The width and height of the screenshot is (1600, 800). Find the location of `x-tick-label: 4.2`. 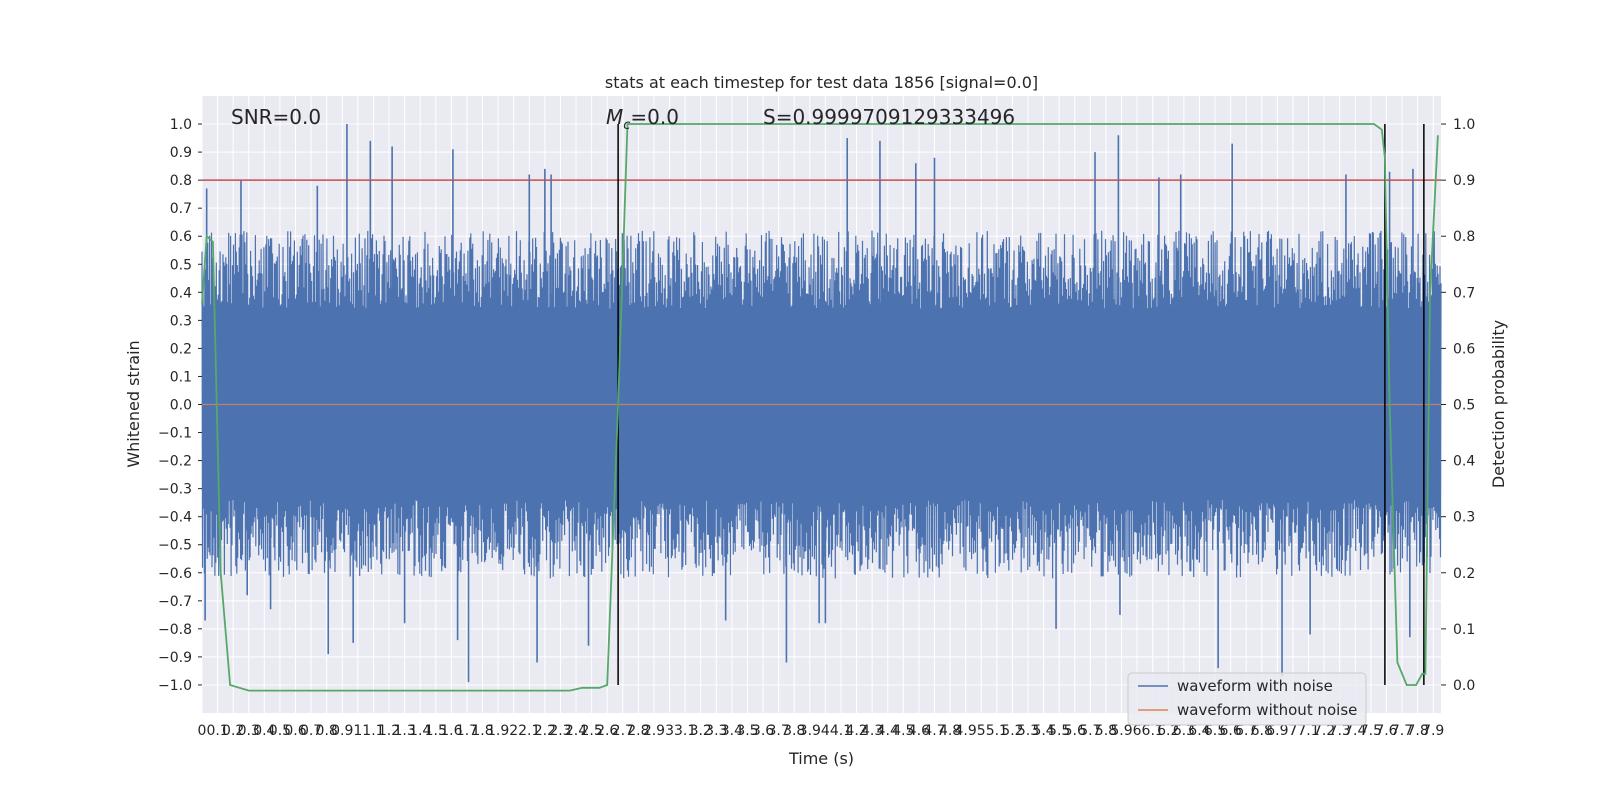

x-tick-label: 4.2 is located at coordinates (856, 731).